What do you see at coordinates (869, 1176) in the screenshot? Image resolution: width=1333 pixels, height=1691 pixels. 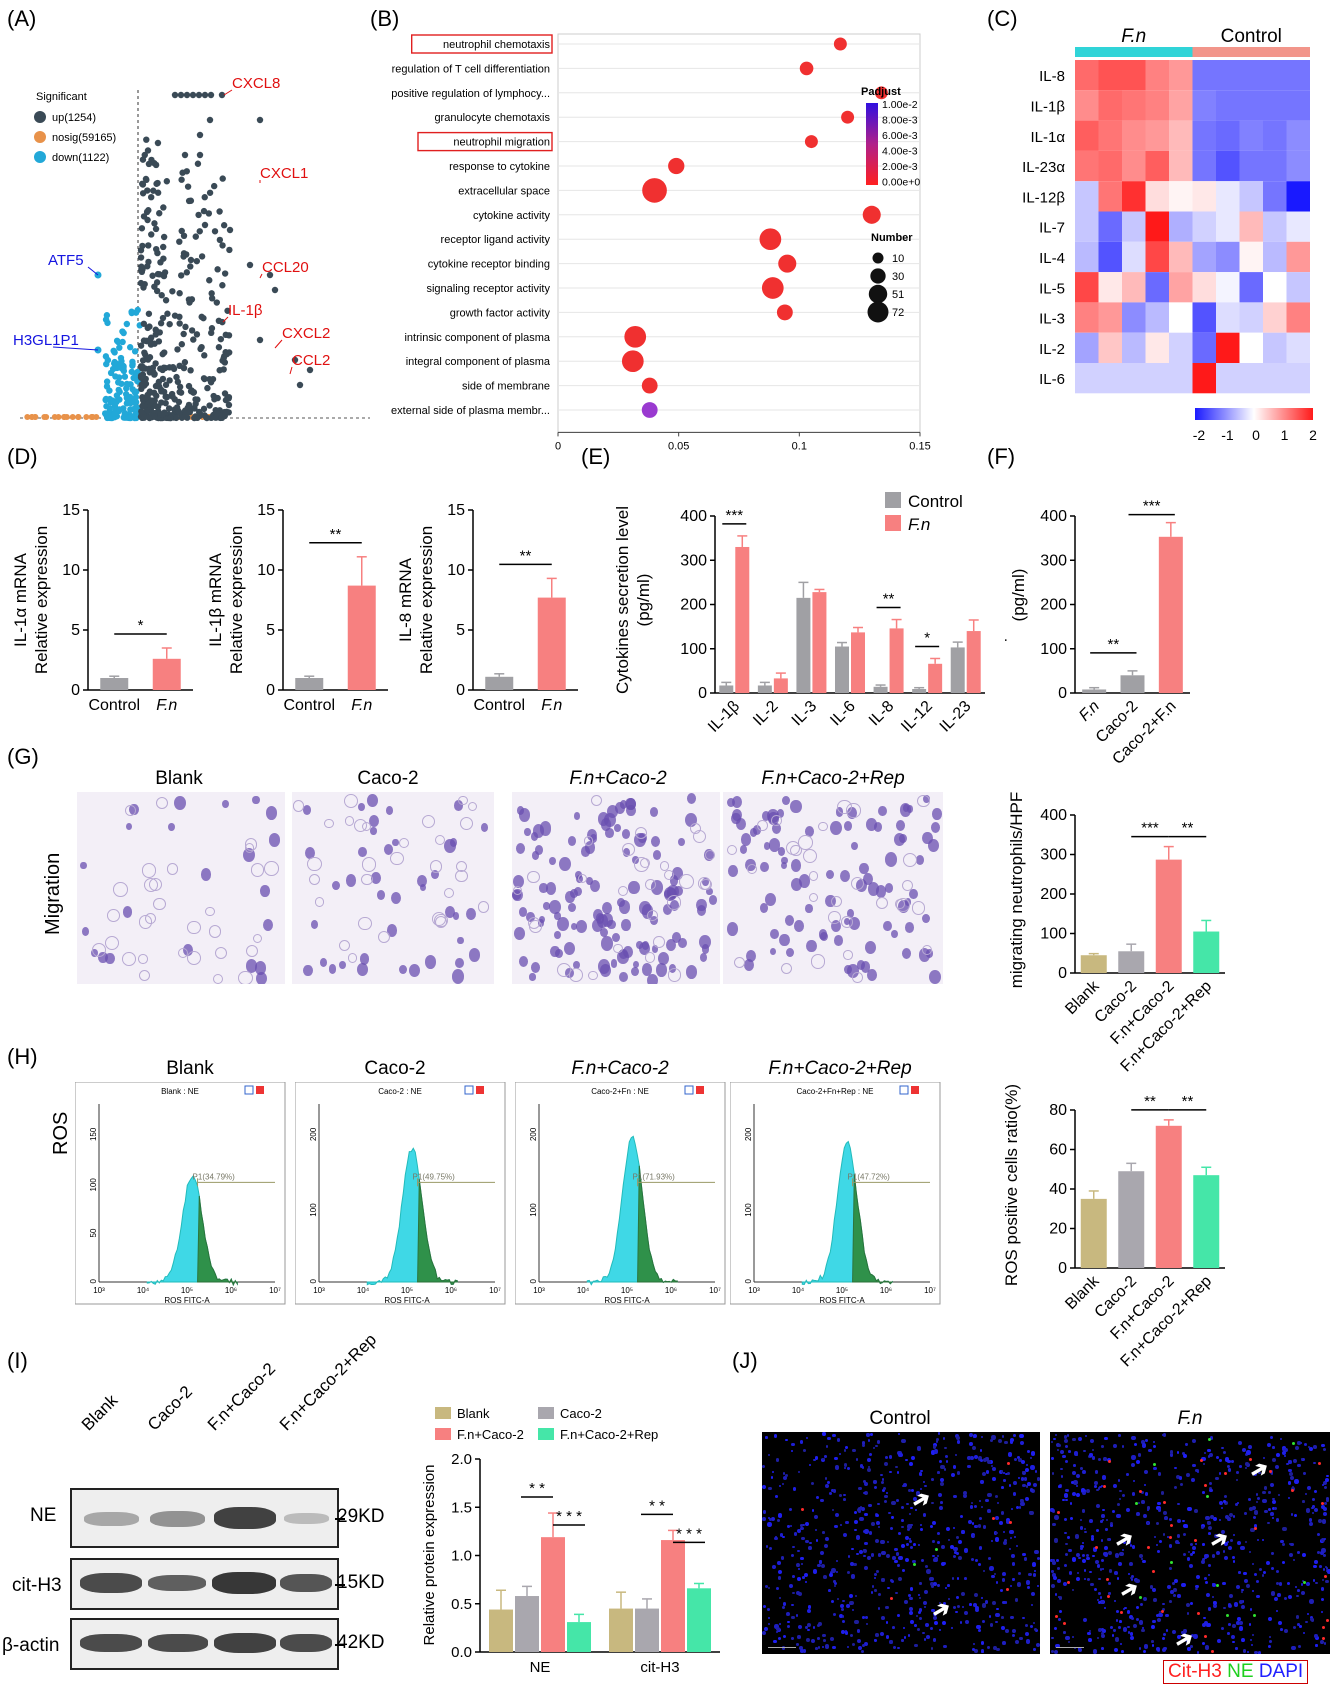 I see `flow-gate-label: P1(47.72%)` at bounding box center [869, 1176].